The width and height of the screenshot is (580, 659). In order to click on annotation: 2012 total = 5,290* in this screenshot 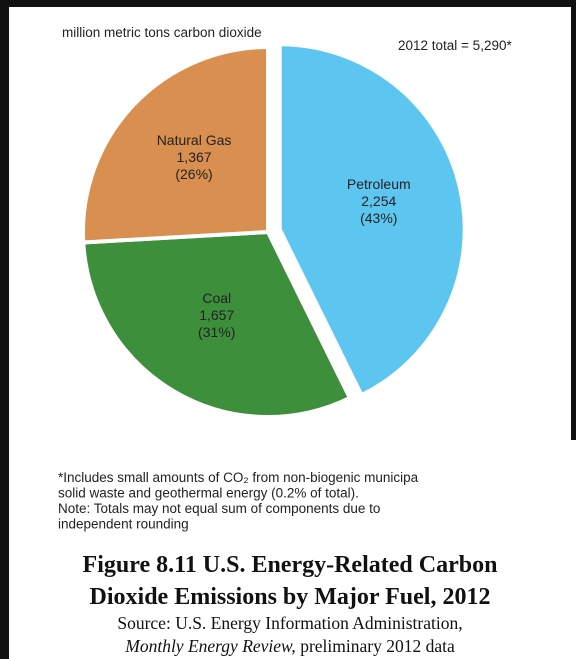, I will do `click(455, 45)`.